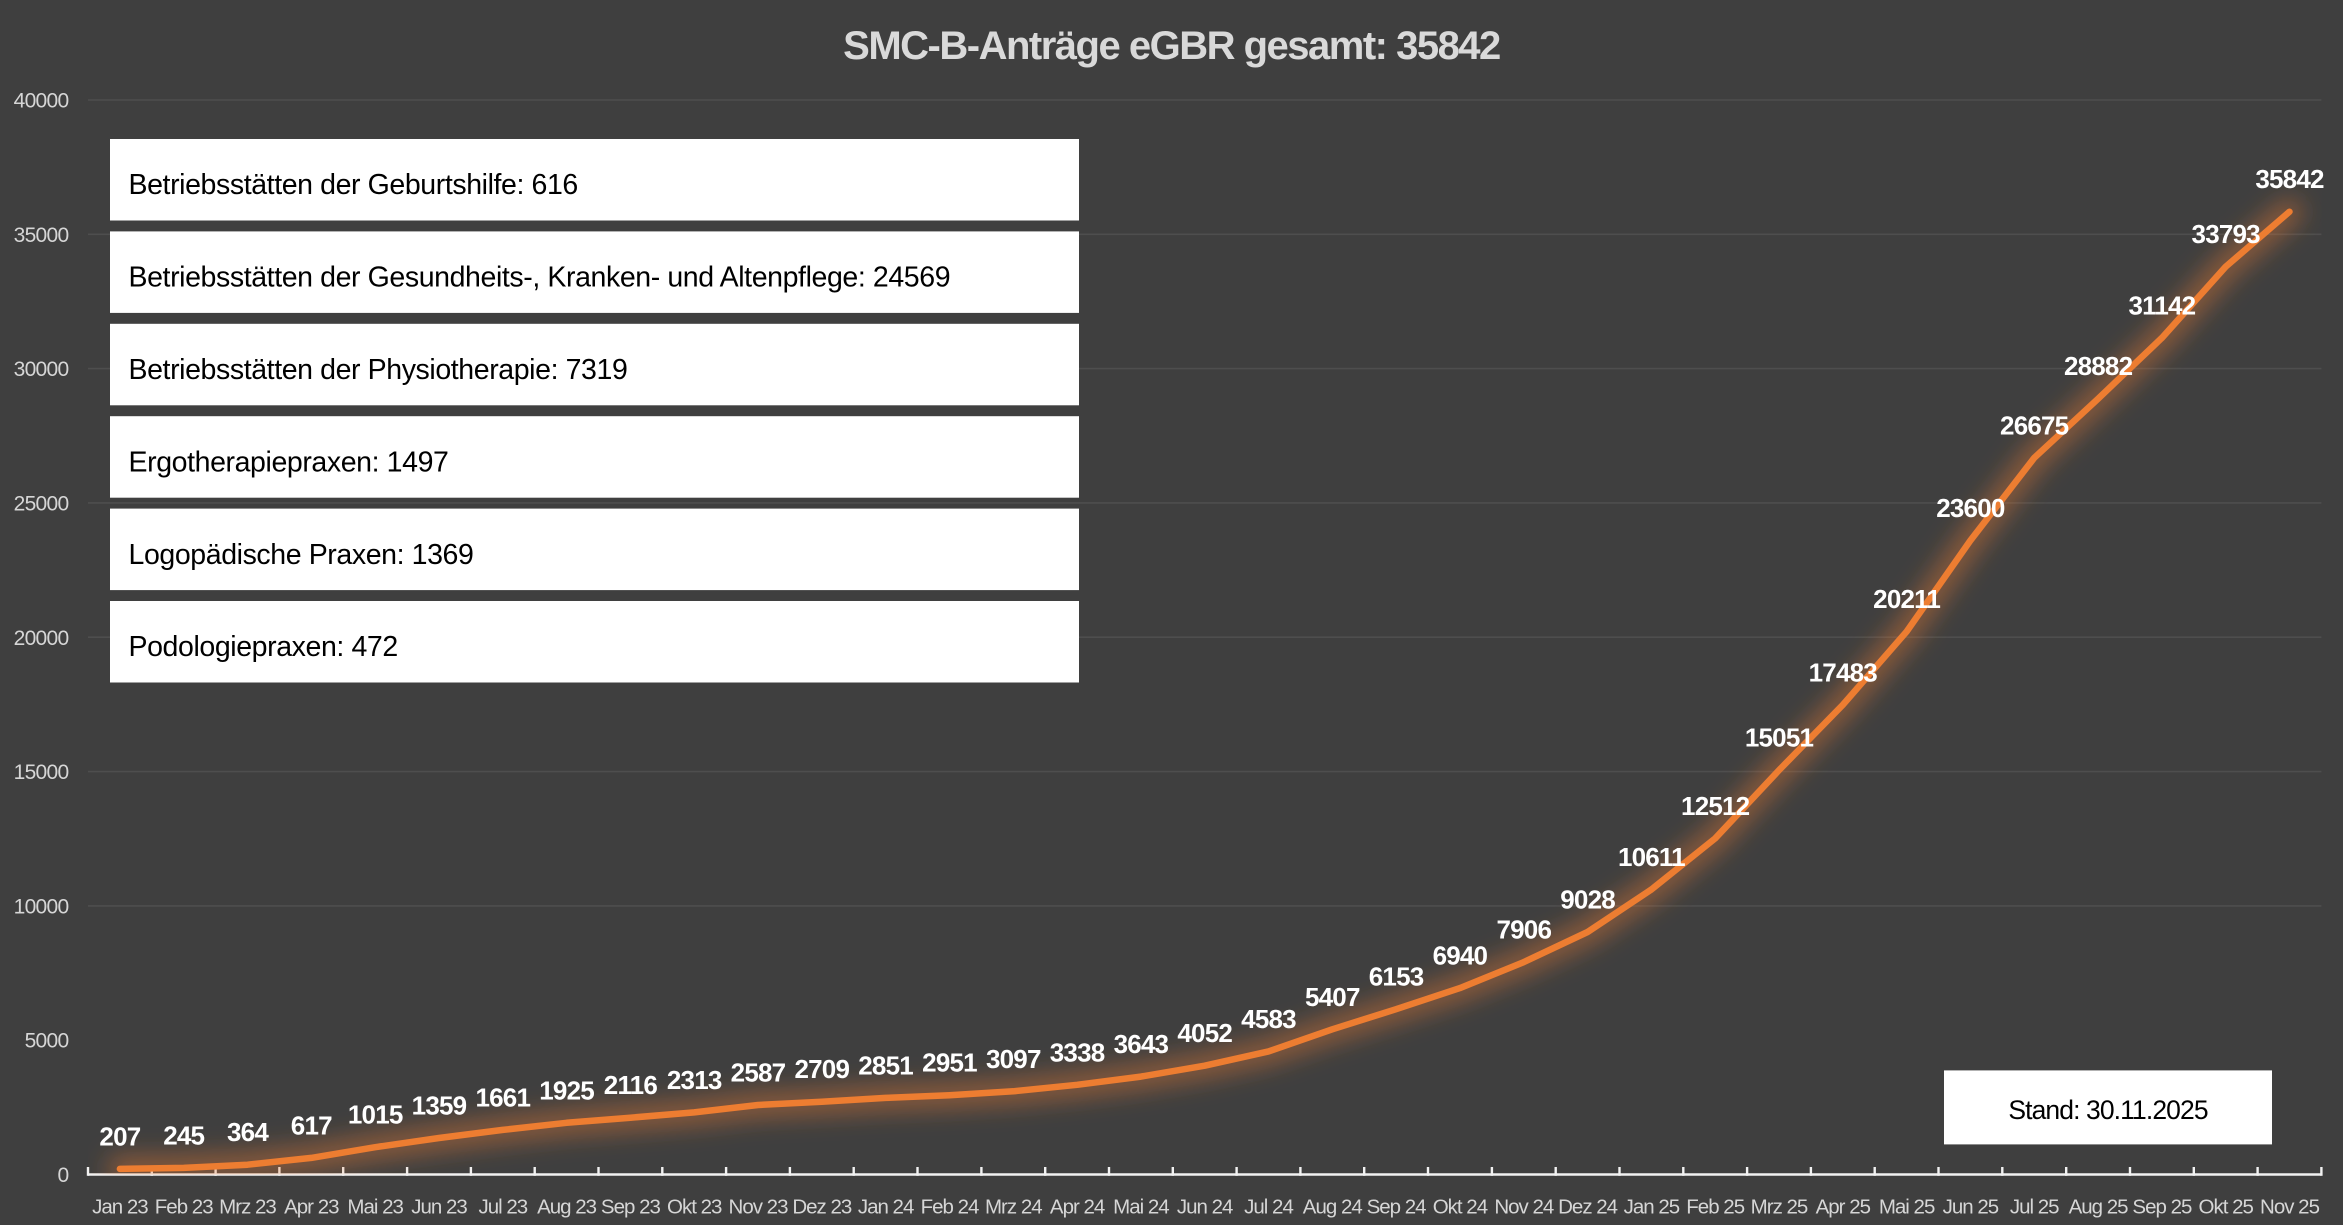 The width and height of the screenshot is (2343, 1225). I want to click on svg-text: 2116, so click(631, 1085).